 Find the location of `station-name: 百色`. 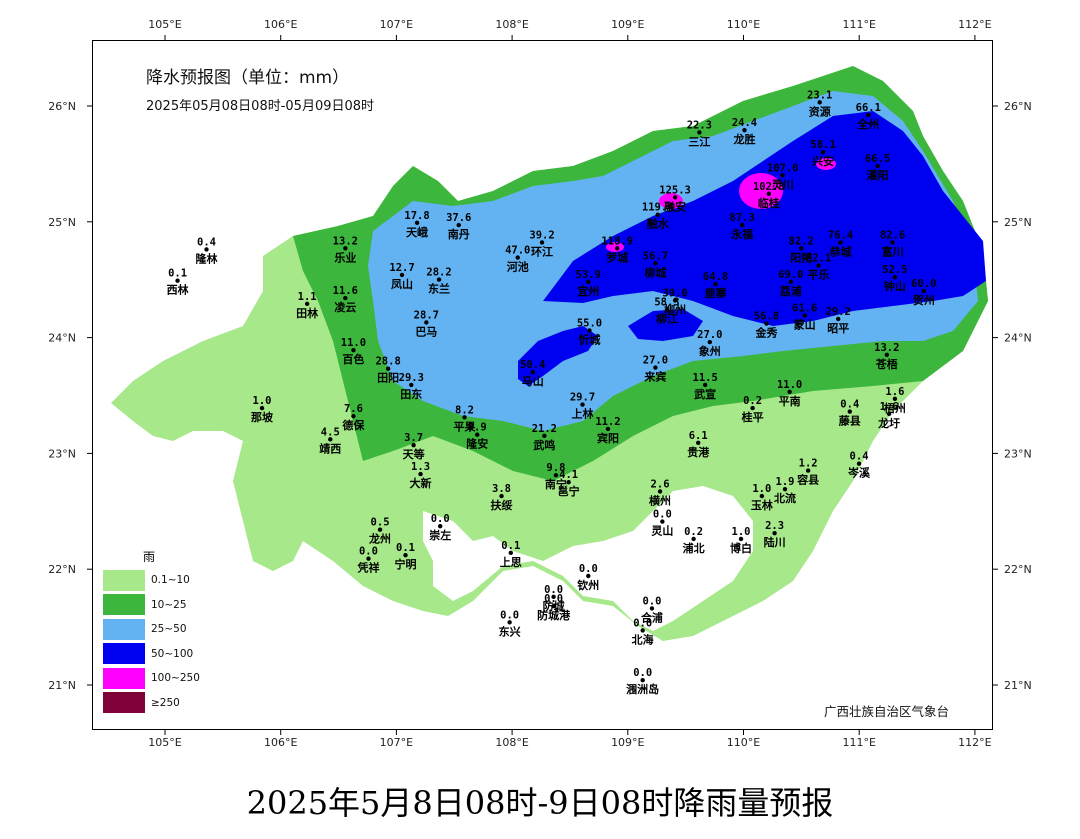

station-name: 百色 is located at coordinates (353, 359).